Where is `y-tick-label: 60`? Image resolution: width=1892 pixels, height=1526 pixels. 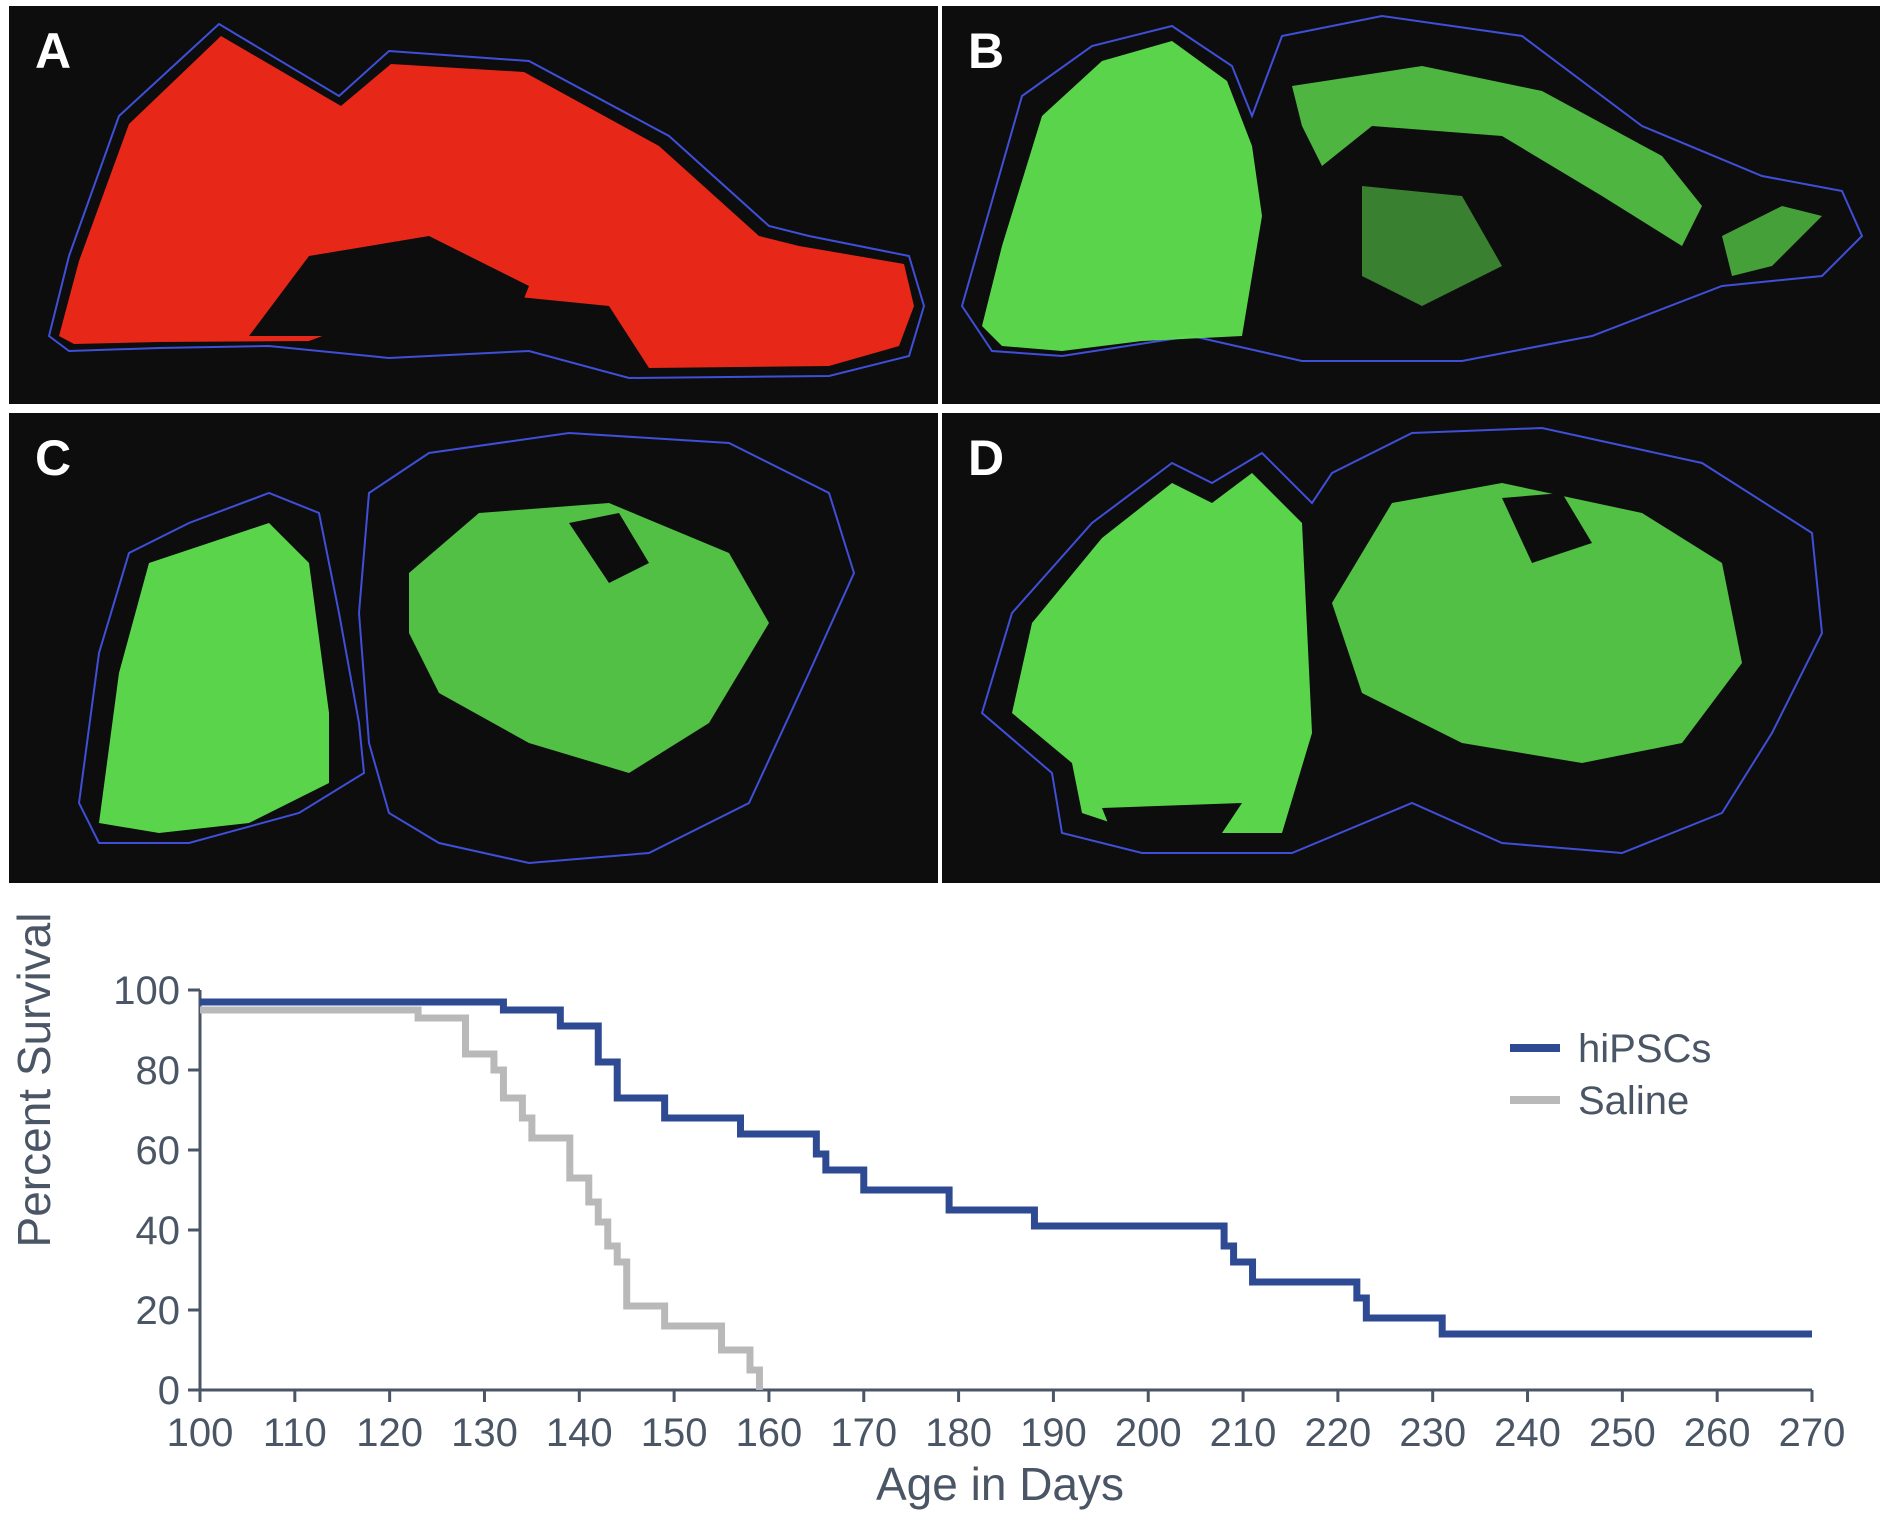
y-tick-label: 60 is located at coordinates (158, 1151).